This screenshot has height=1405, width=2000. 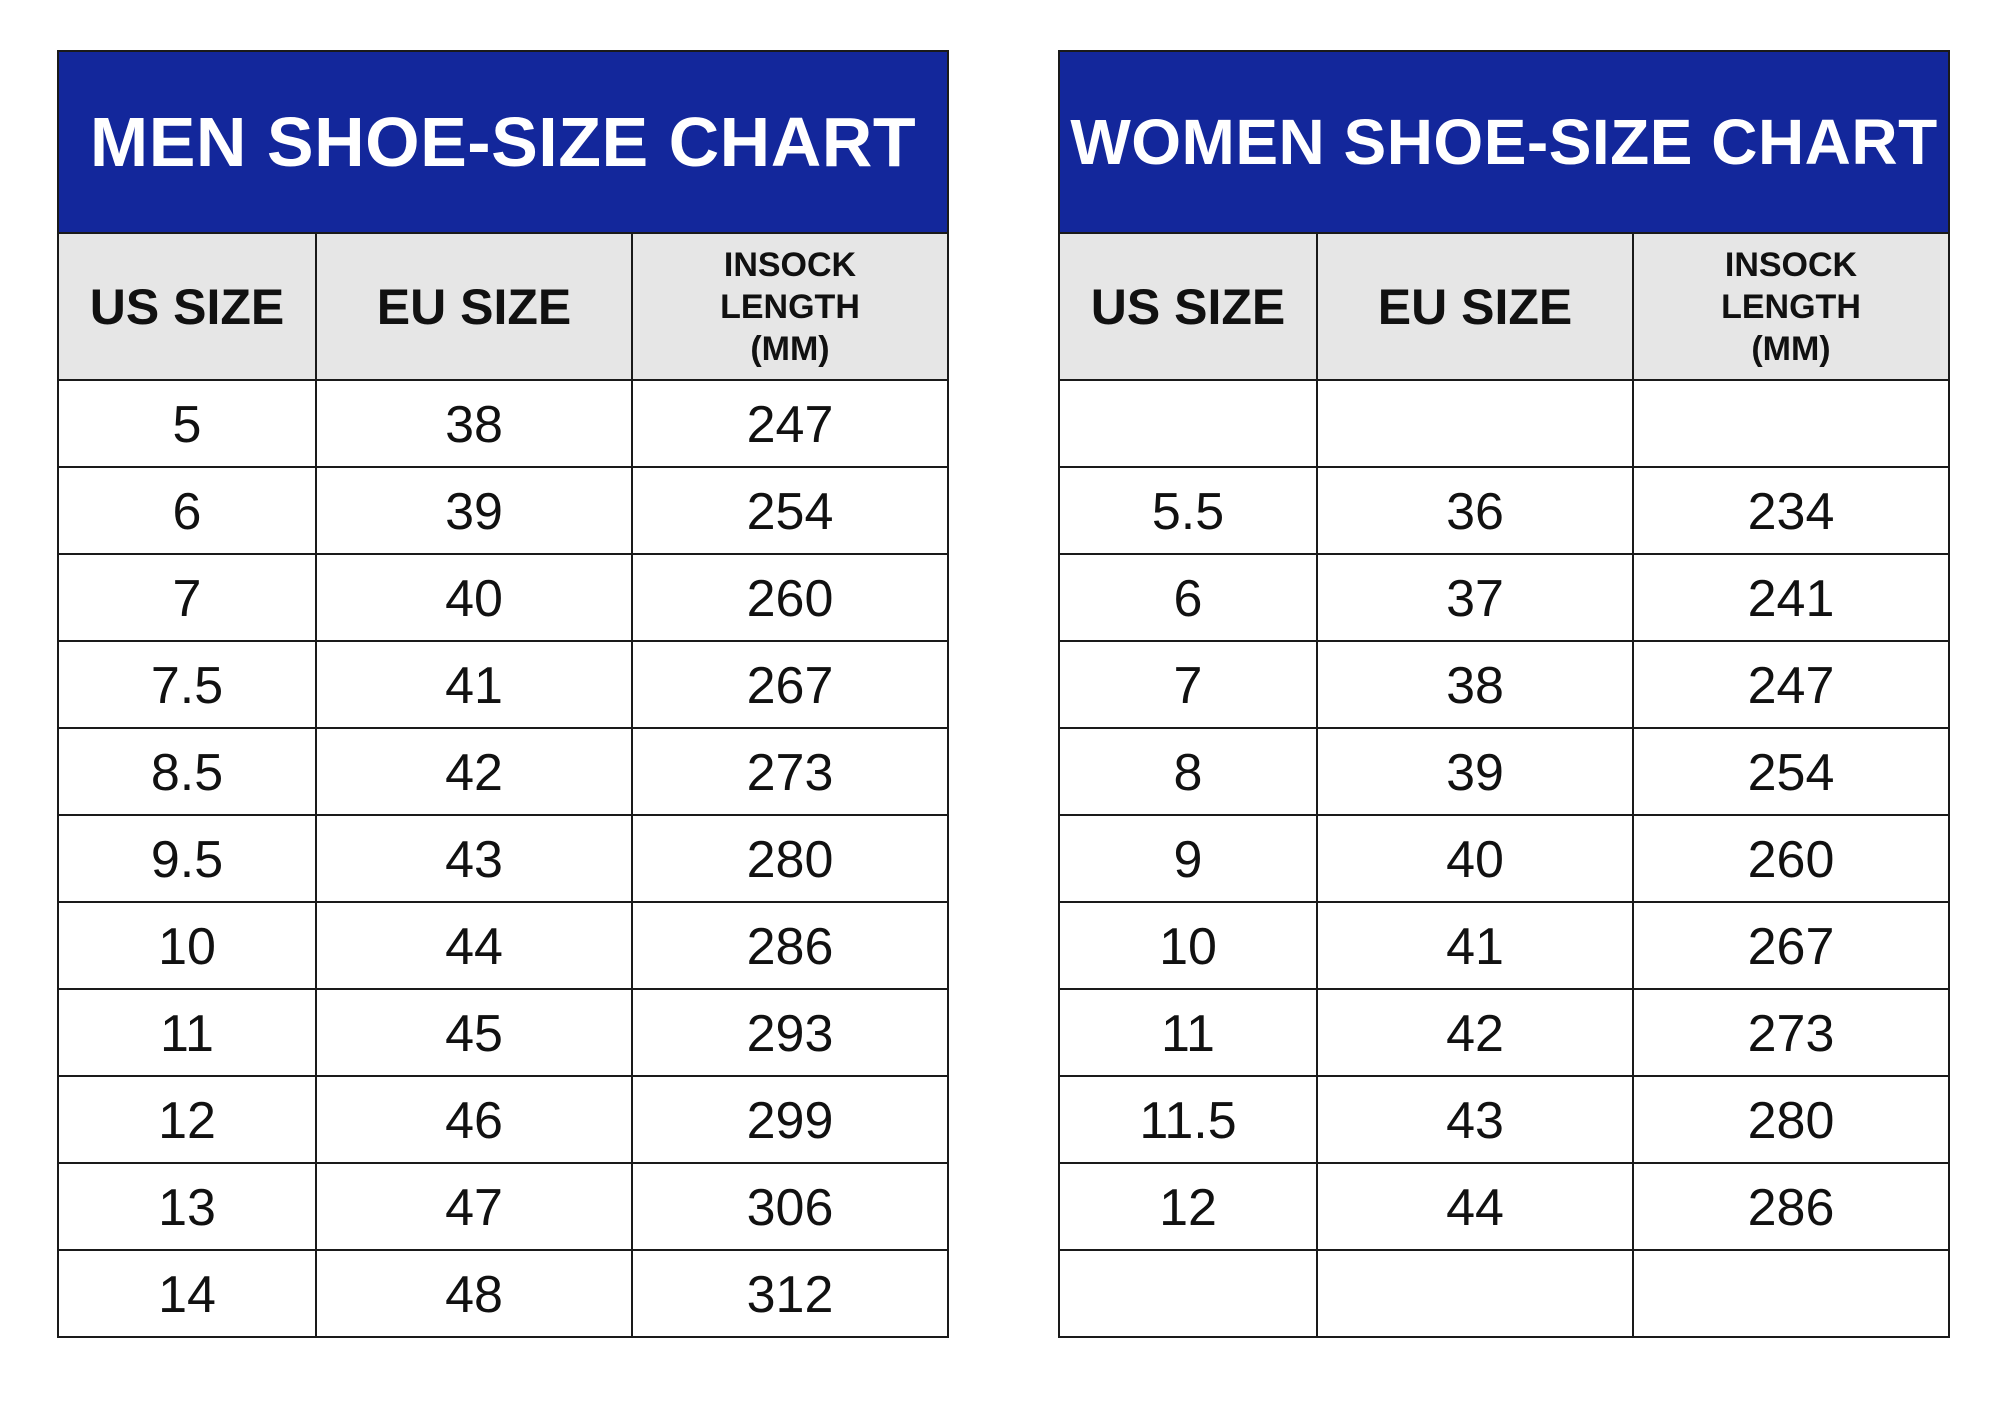 I want to click on women-cell-eu-size: 42, so click(x=1476, y=1032).